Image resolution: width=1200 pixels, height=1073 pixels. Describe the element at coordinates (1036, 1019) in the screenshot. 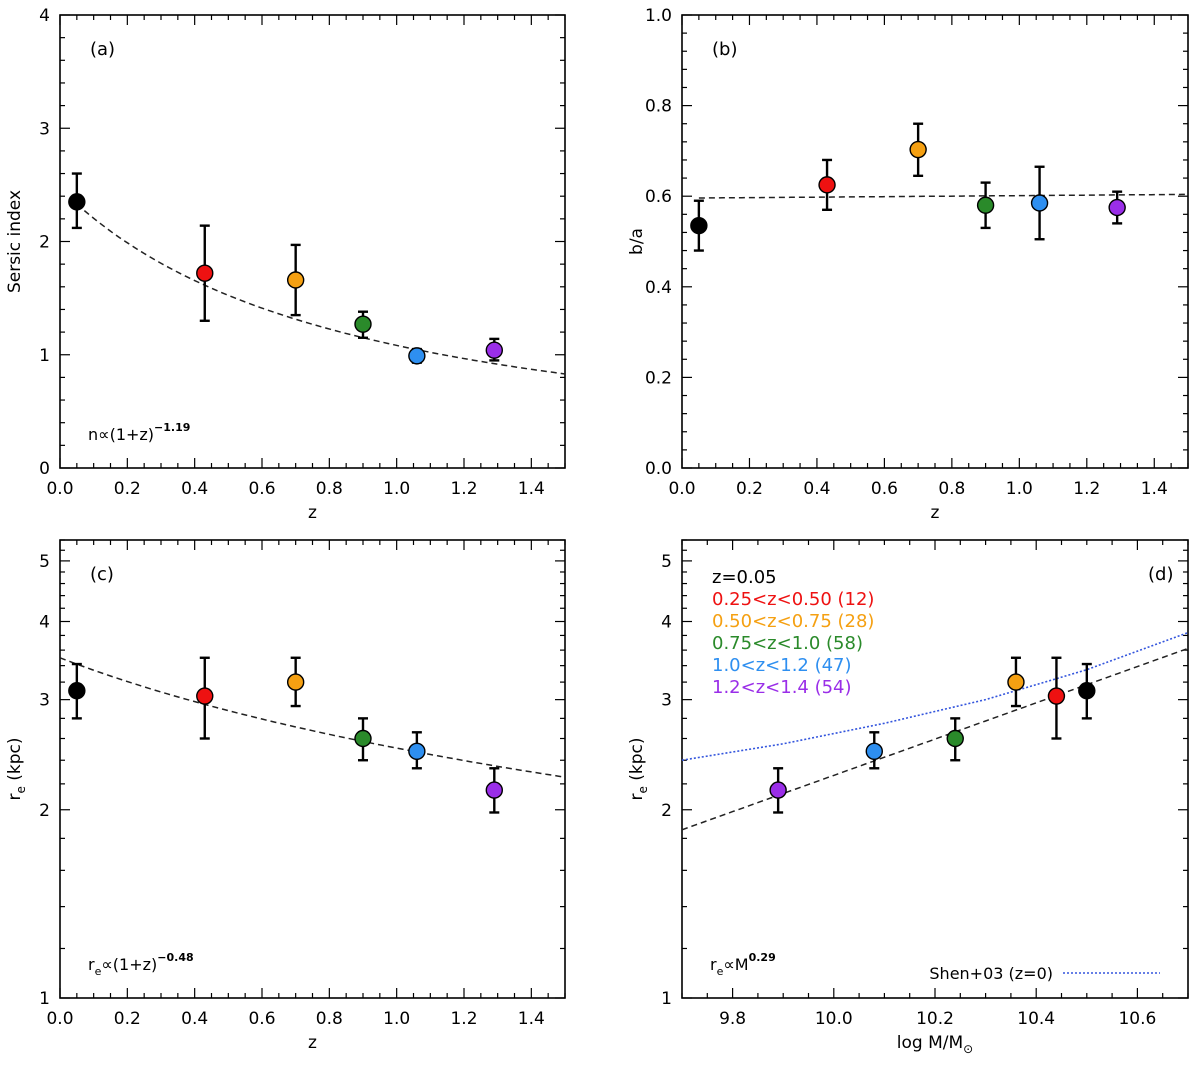

I see `x-tick-label: 10.4` at that location.